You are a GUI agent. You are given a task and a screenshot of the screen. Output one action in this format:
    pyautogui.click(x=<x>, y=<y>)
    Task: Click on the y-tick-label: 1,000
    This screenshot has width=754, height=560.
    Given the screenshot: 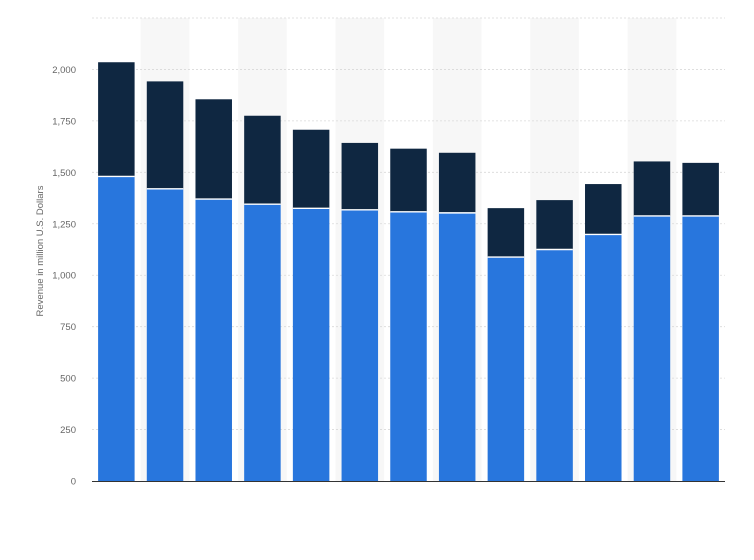 What is the action you would take?
    pyautogui.click(x=64, y=276)
    